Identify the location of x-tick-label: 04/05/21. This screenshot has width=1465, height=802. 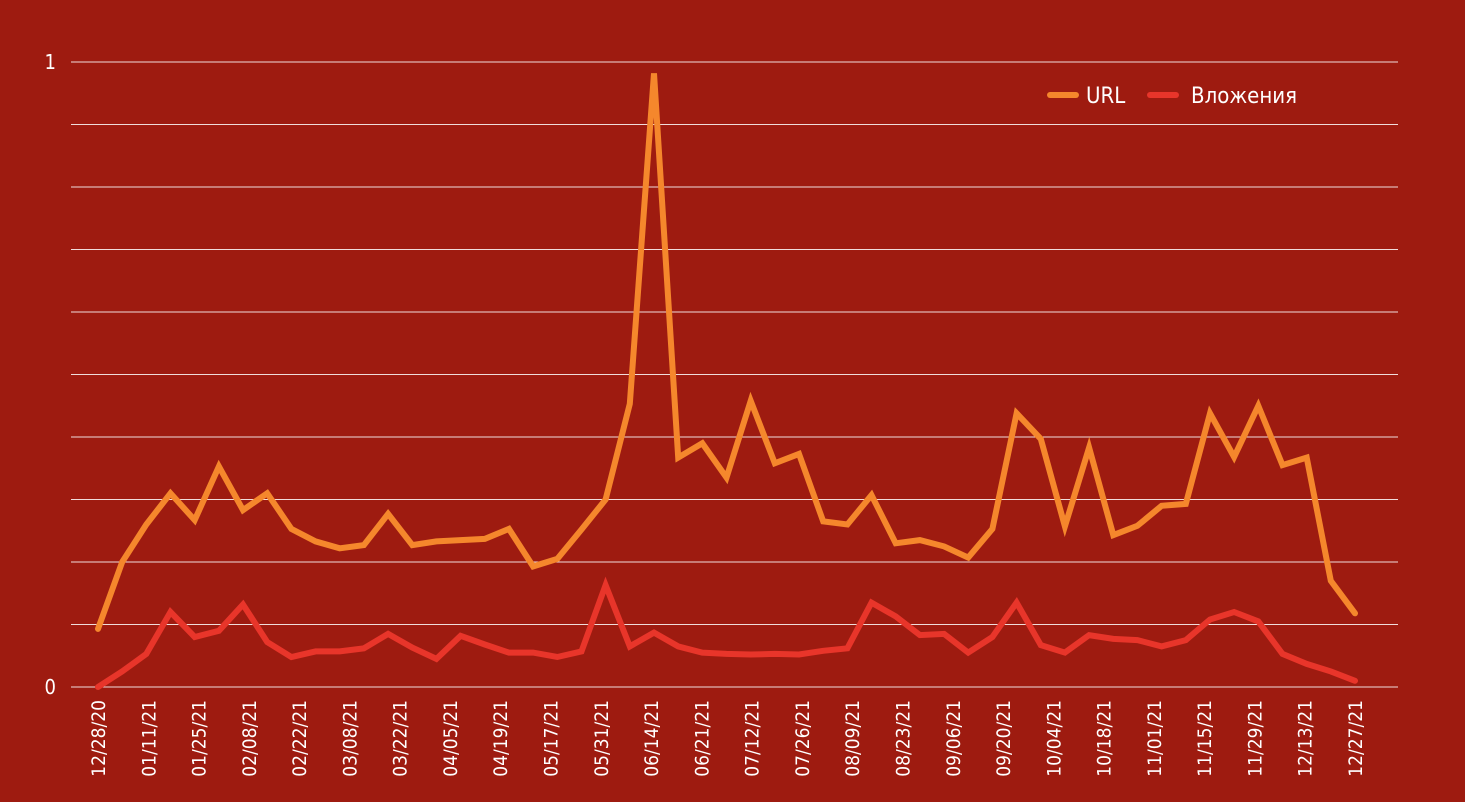
(451, 738).